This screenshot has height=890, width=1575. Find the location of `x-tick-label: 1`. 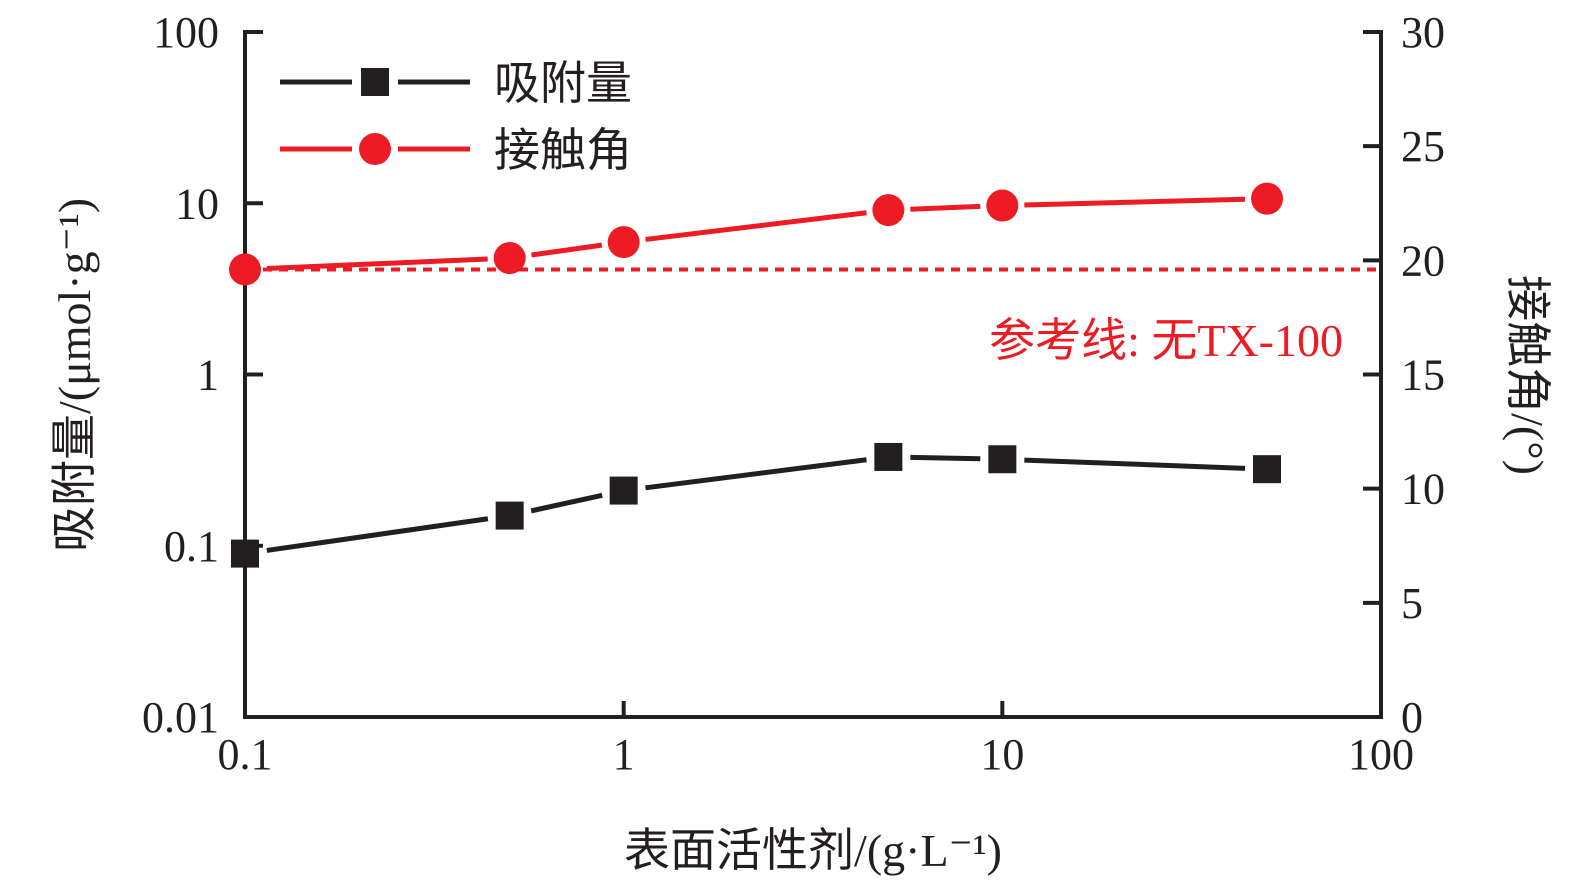

x-tick-label: 1 is located at coordinates (624, 754).